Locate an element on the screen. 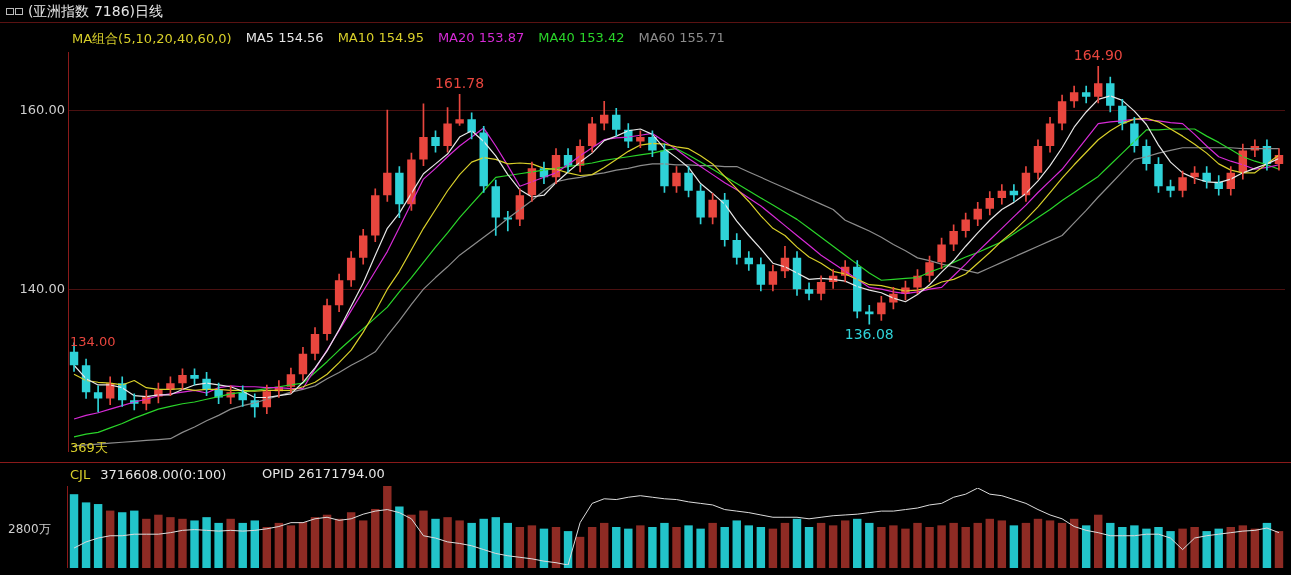  text: OPID 26171794.00 is located at coordinates (323, 474).